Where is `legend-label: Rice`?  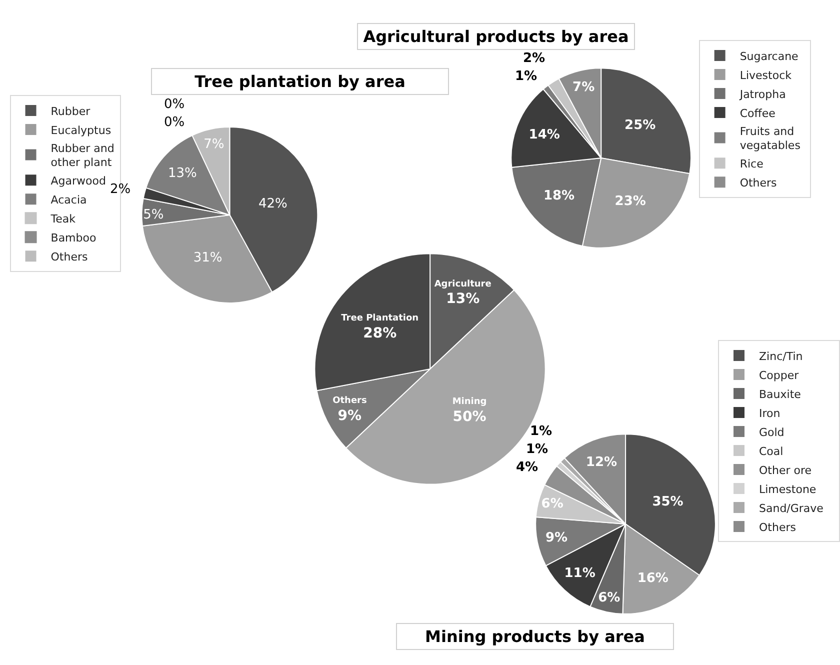
legend-label: Rice is located at coordinates (753, 163).